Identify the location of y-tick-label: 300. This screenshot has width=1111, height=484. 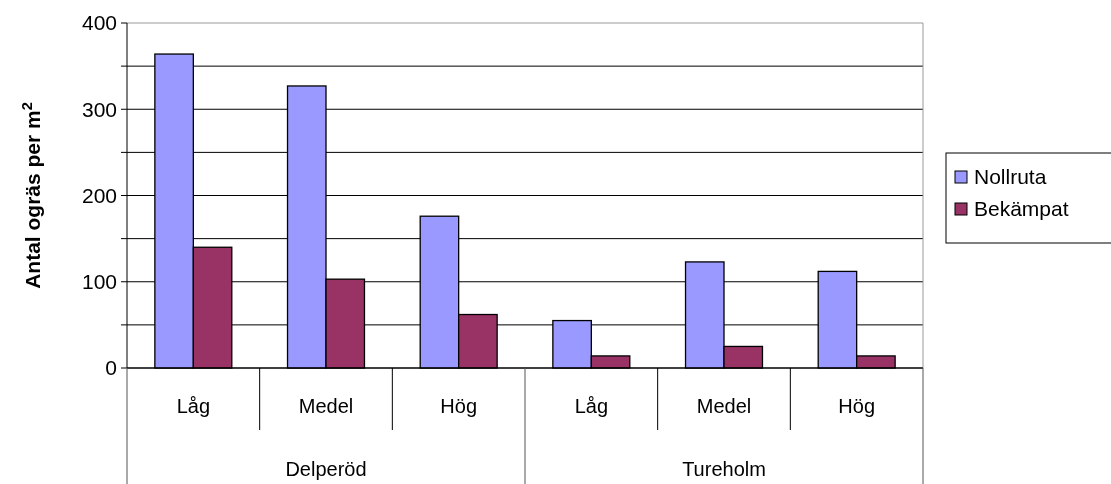
(99, 109).